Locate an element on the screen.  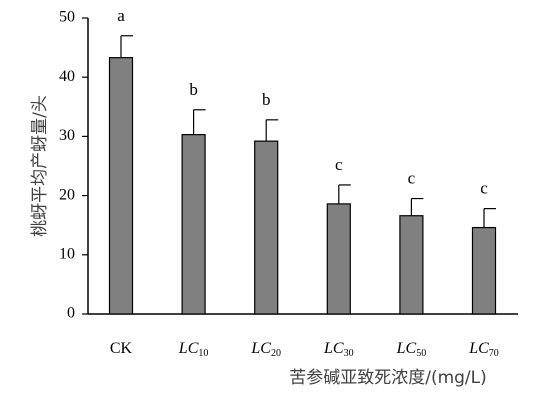
y-tick-label: 30 is located at coordinates (67, 135).